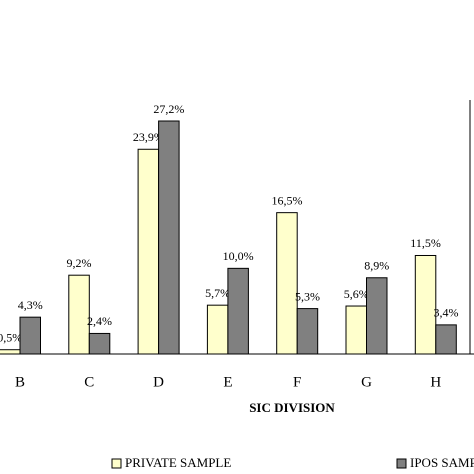  Describe the element at coordinates (366, 382) in the screenshot. I see `x-tick-label: G` at that location.